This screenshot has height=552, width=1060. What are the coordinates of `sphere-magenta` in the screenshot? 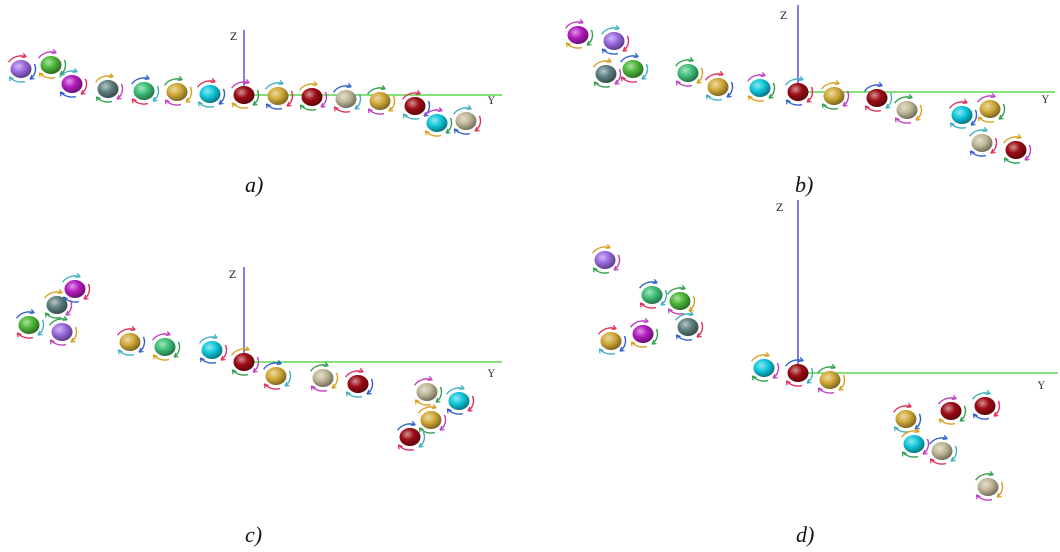 It's located at (644, 332).